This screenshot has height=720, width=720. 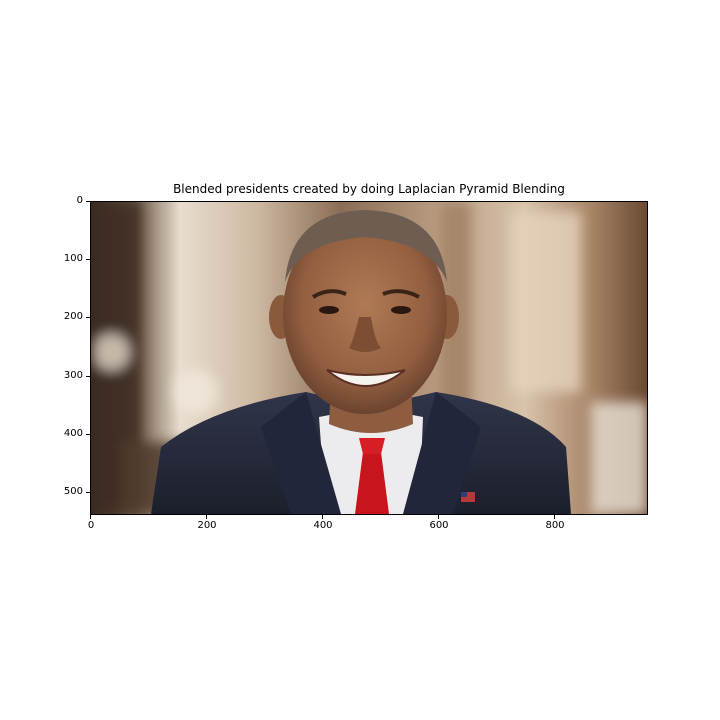 I want to click on ytick-label: 400, so click(x=73, y=433).